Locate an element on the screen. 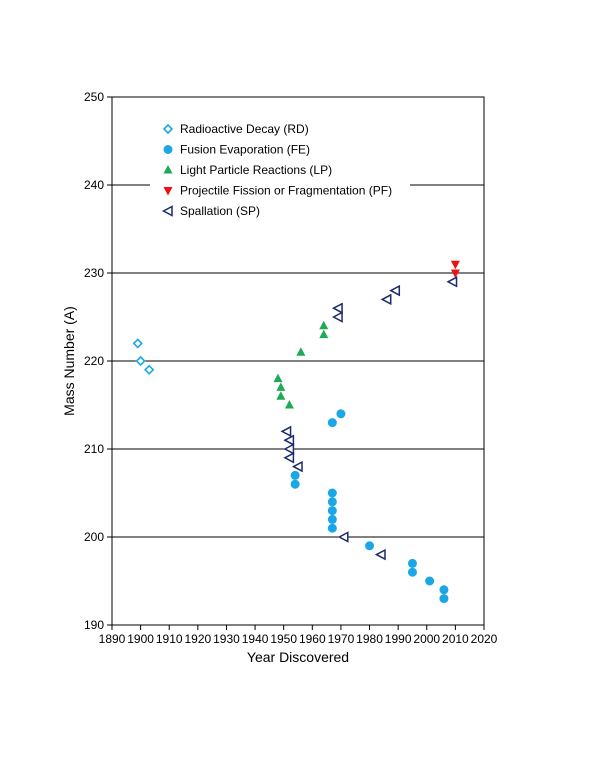 This screenshot has height=770, width=595. x-tick-label: 1960 is located at coordinates (312, 639).